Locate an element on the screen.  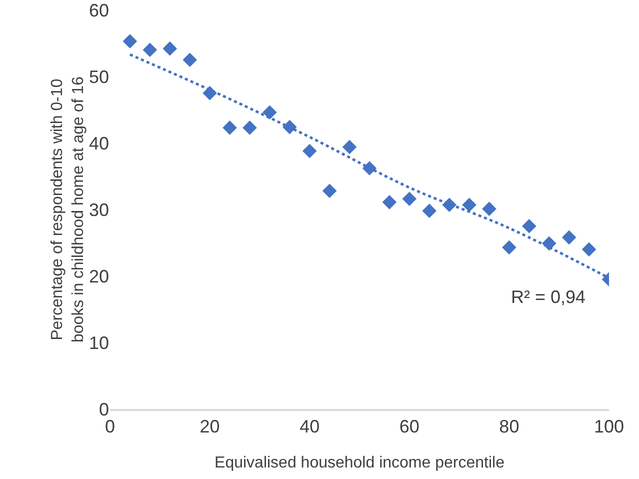
y-tick-label: 60 is located at coordinates (98, 10).